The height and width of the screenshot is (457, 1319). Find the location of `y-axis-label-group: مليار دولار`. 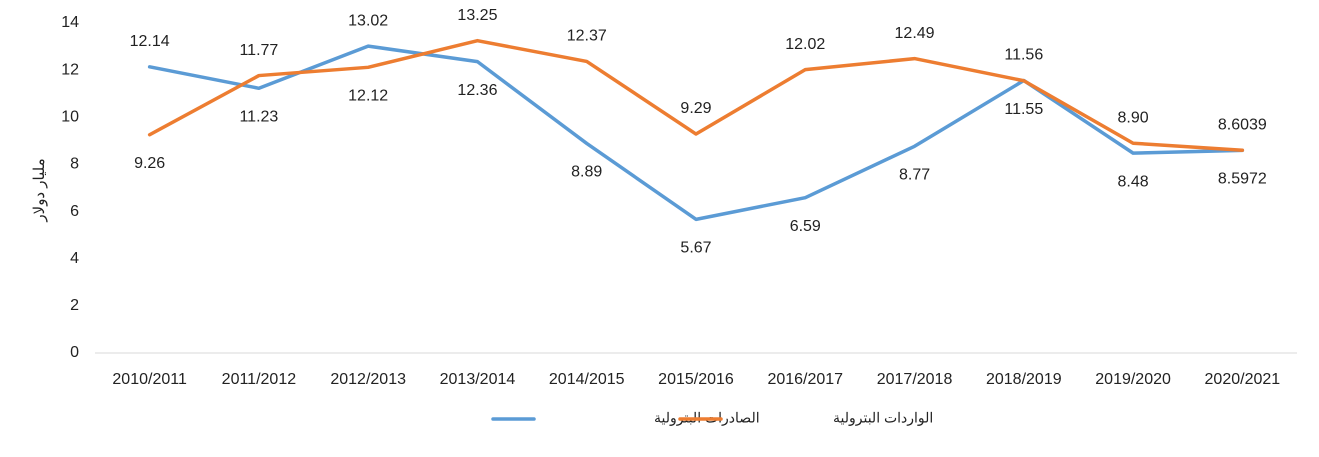

y-axis-label-group: مليار دولار is located at coordinates (39, 190).